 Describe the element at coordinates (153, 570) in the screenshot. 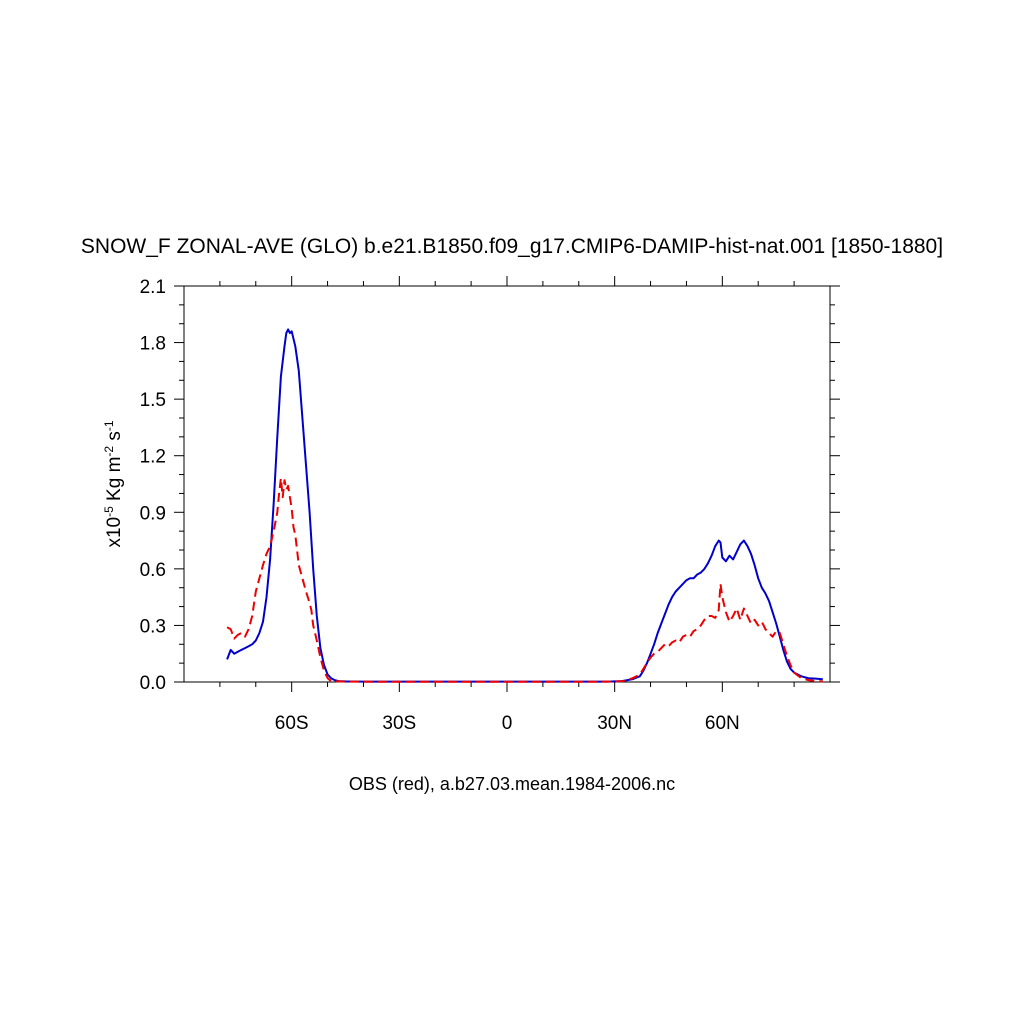

I see `y-tick-label: 0.6` at that location.